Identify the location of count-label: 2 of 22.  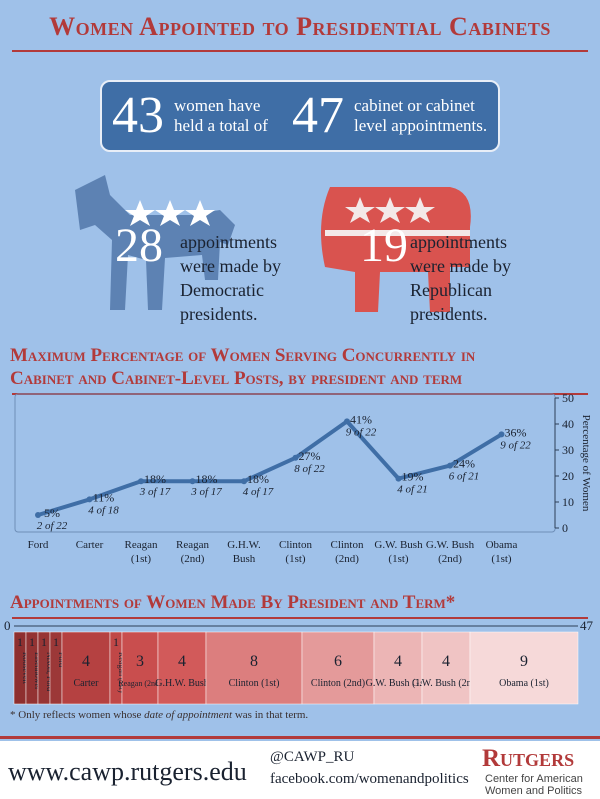
(52, 526).